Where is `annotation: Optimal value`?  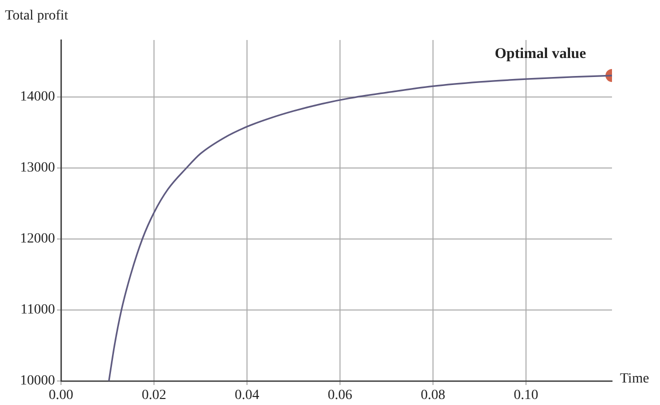 annotation: Optimal value is located at coordinates (540, 54).